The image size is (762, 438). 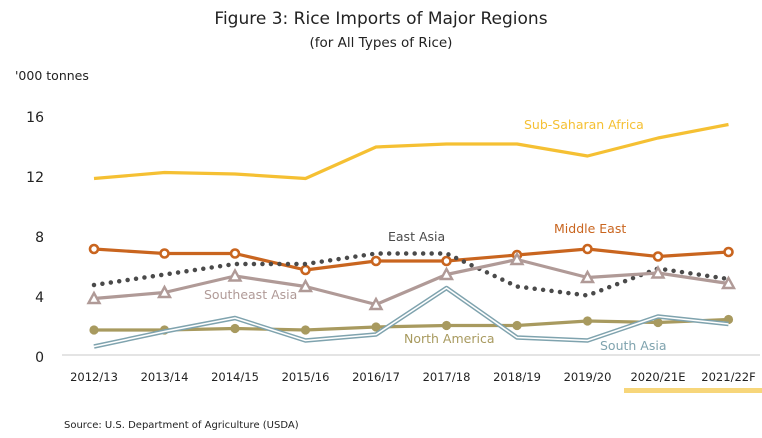 I want to click on x-tick-label: 2015/16, so click(x=306, y=377).